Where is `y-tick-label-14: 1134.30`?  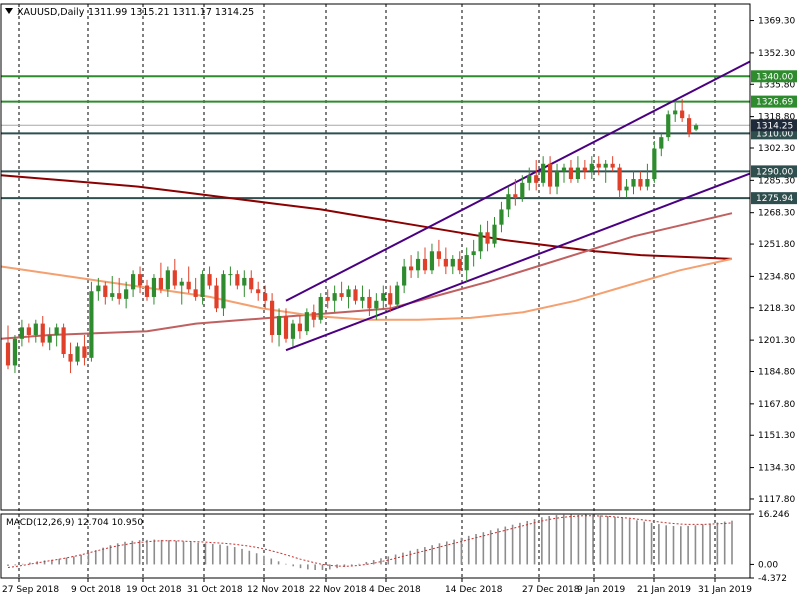 y-tick-label-14: 1134.30 is located at coordinates (776, 469).